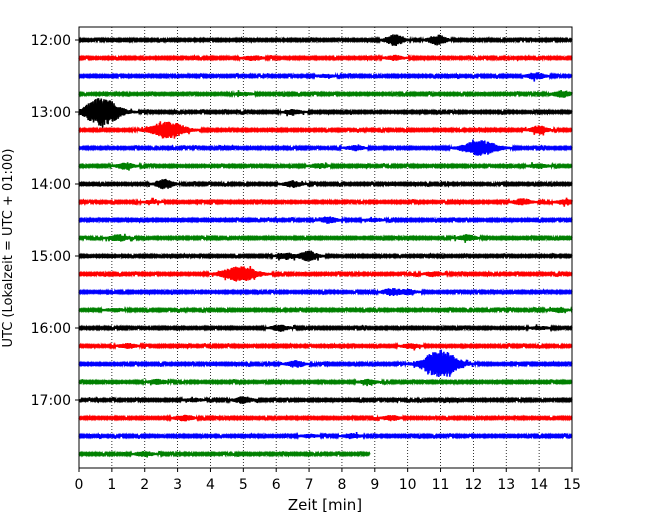  I want to click on x-tick-label: 4, so click(210, 485).